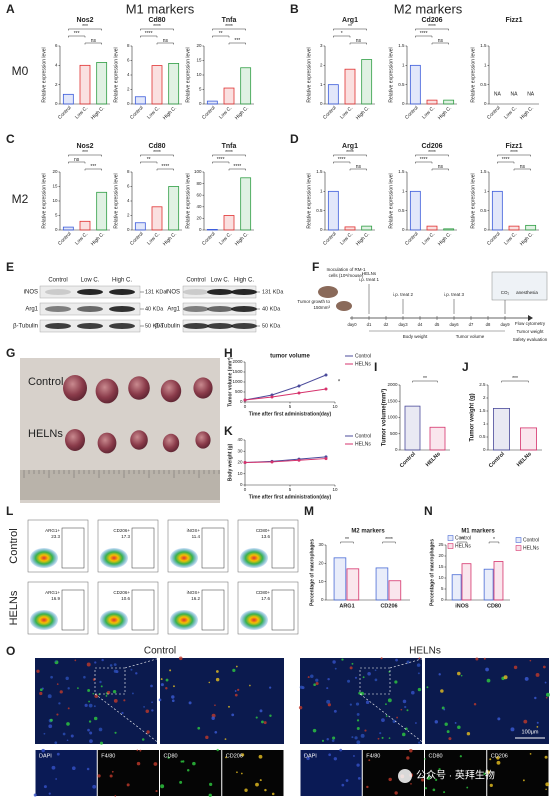 This screenshot has width=554, height=798. I want to click on channel, so click(331, 773).